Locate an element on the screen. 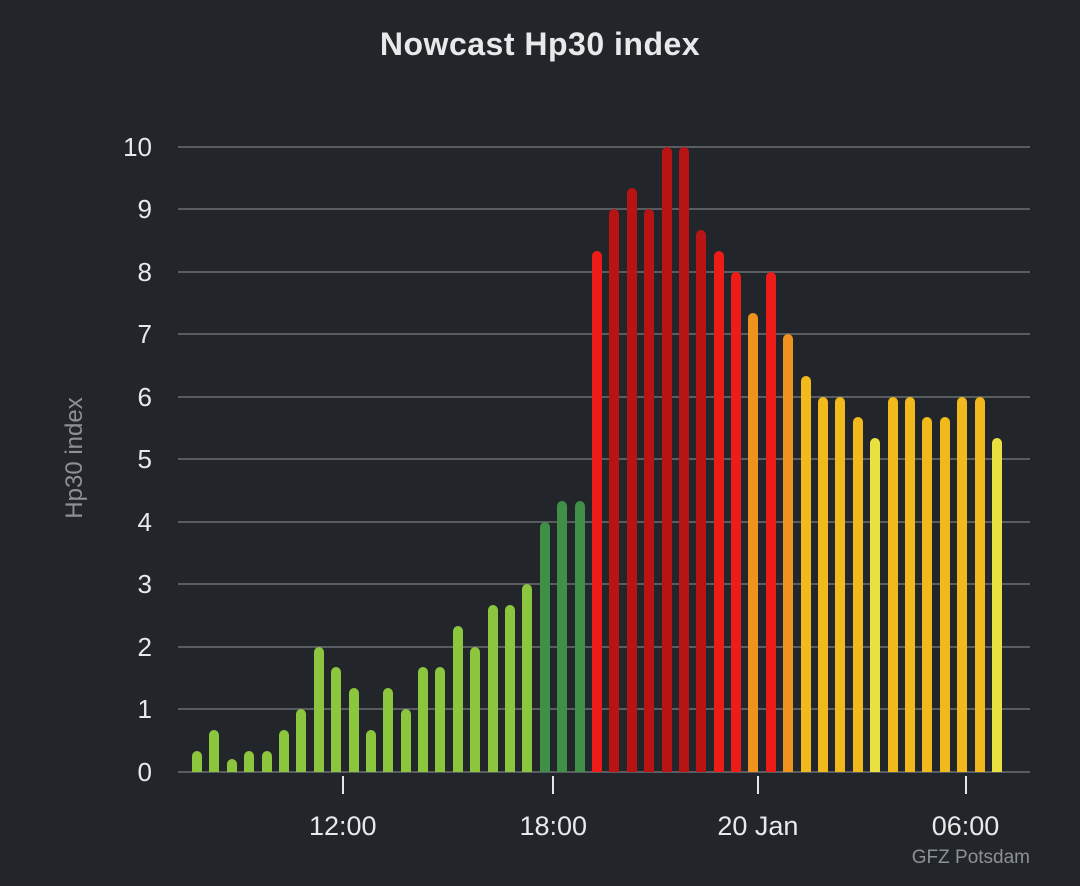 The width and height of the screenshot is (1080, 886). x-tick-label: 12:00 is located at coordinates (342, 826).